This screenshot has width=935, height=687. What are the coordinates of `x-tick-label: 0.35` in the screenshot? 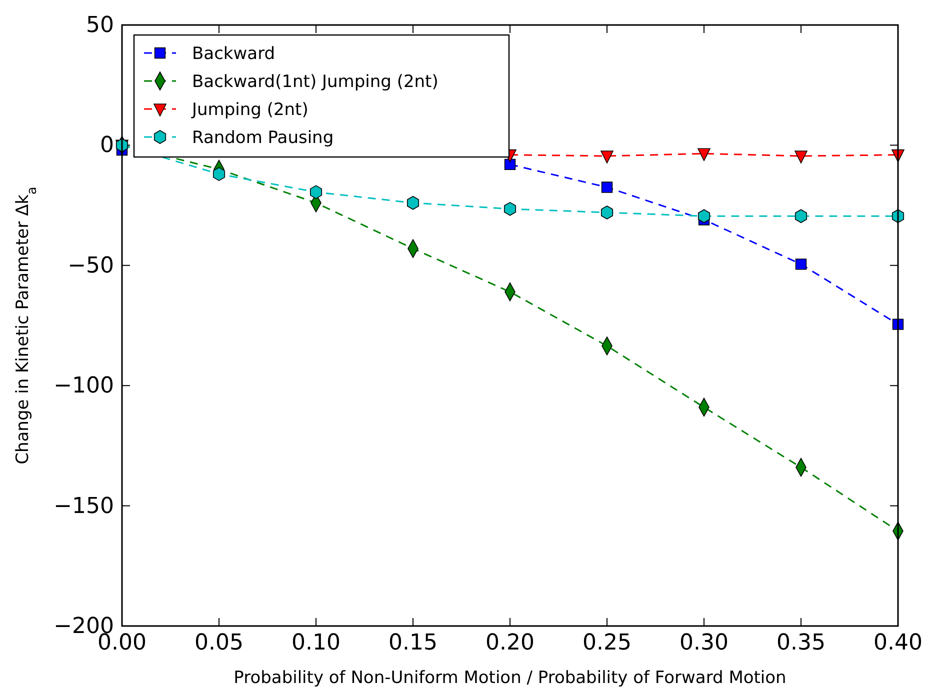 It's located at (801, 643).